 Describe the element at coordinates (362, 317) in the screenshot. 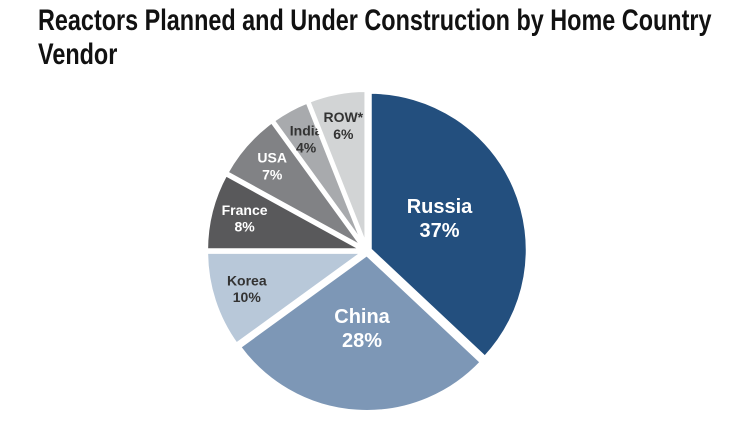

I see `slice-label: China` at that location.